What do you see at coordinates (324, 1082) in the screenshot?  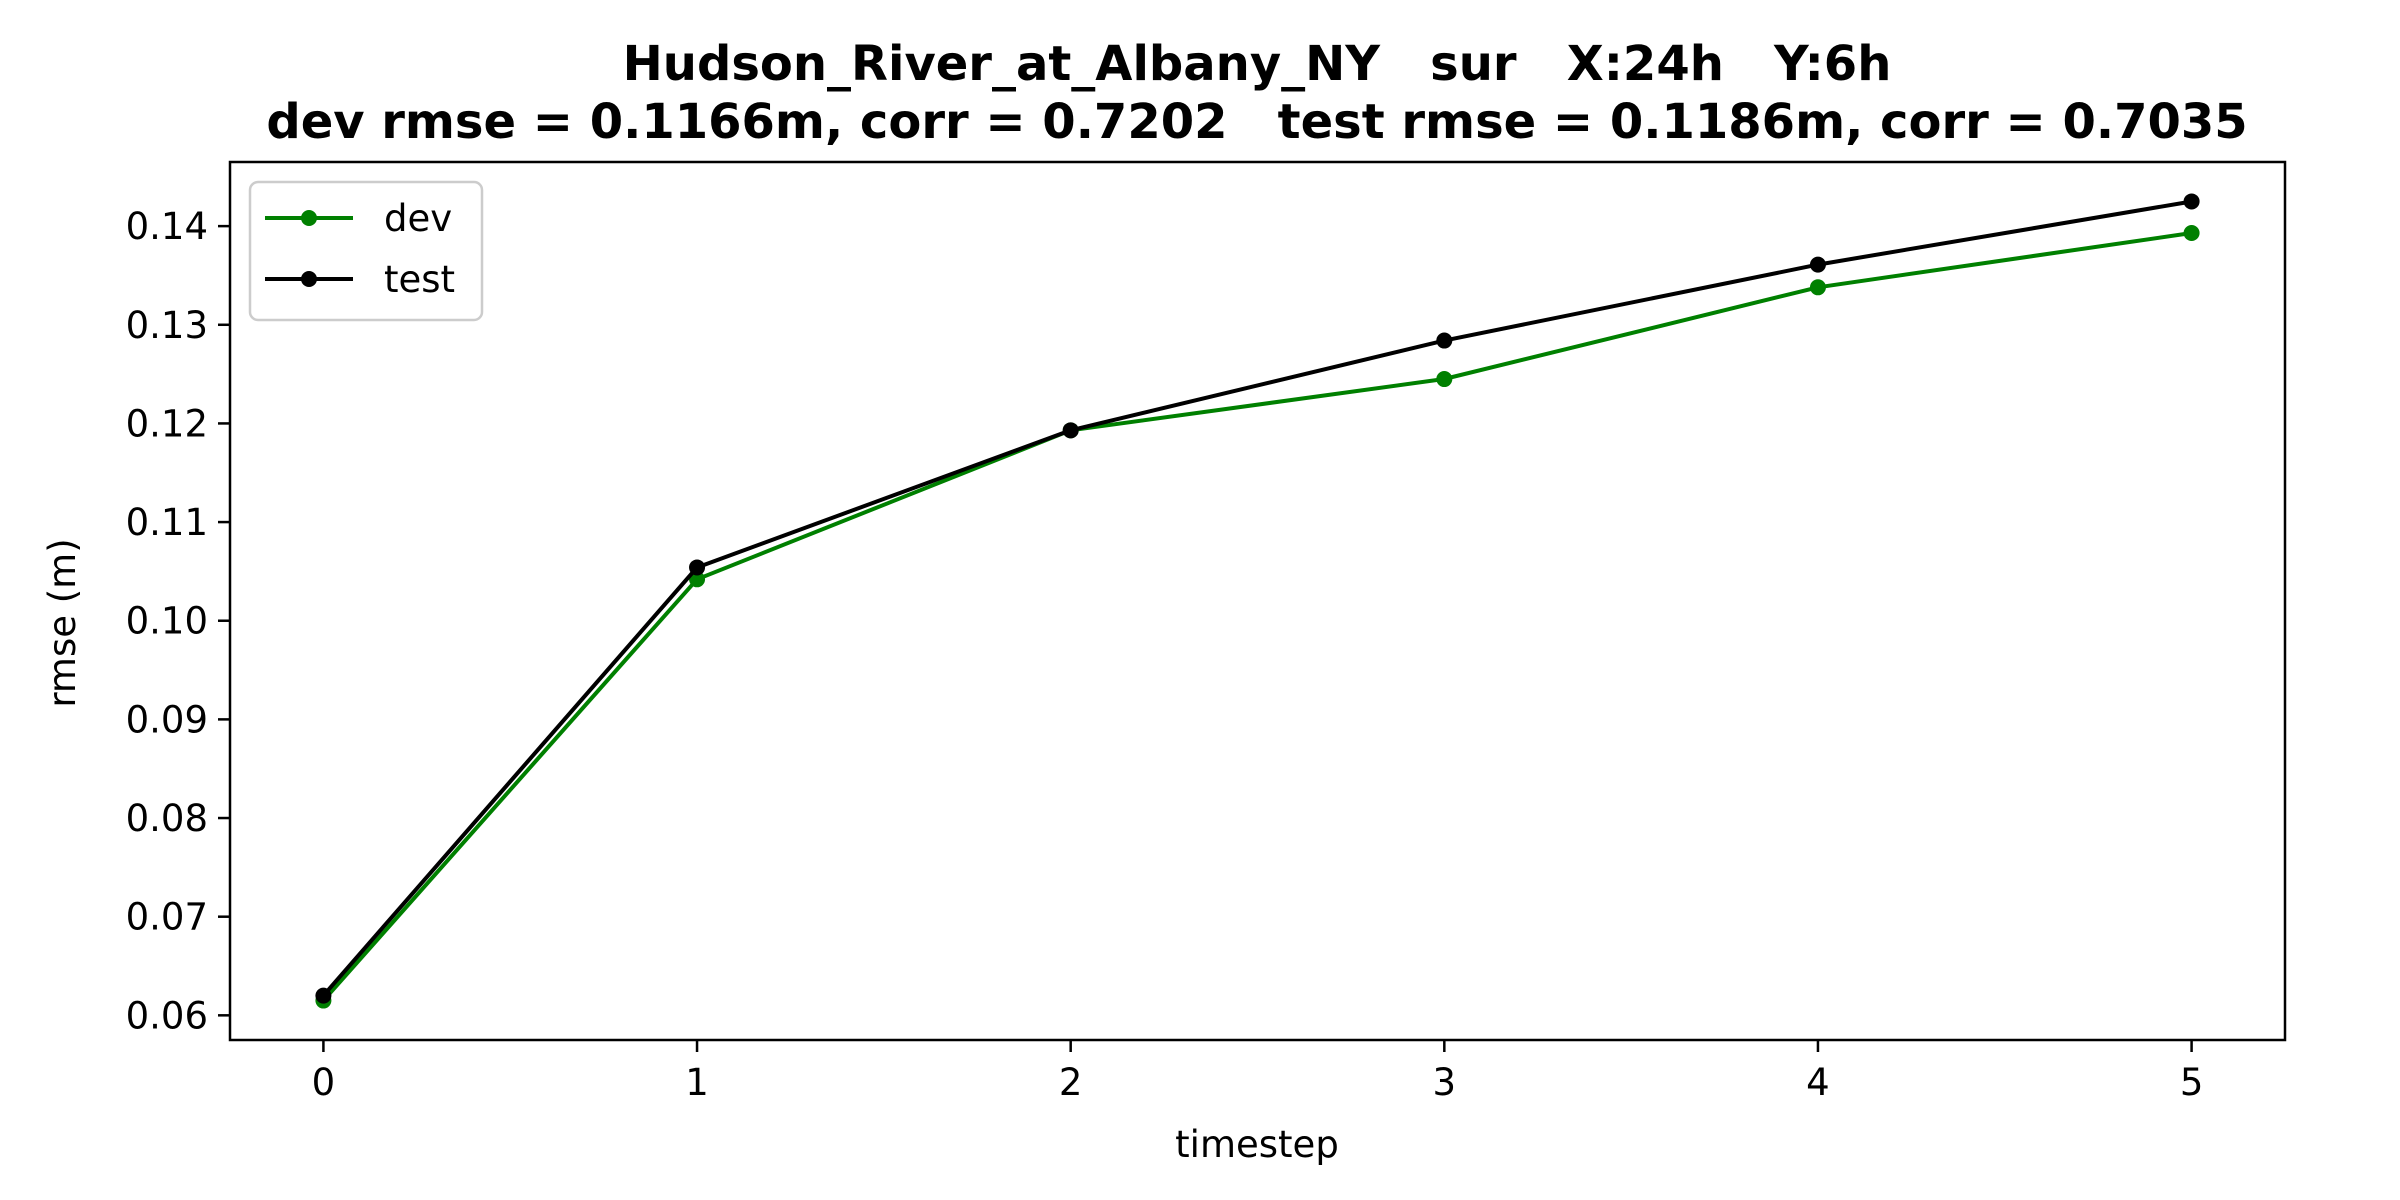 I see `x-tick-label: 0` at bounding box center [324, 1082].